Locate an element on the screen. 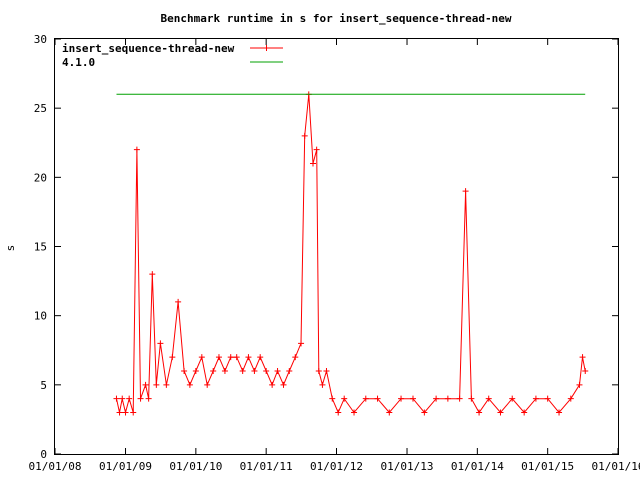 The height and width of the screenshot is (480, 640). x-tick-label: 01/01/08 is located at coordinates (55, 466).